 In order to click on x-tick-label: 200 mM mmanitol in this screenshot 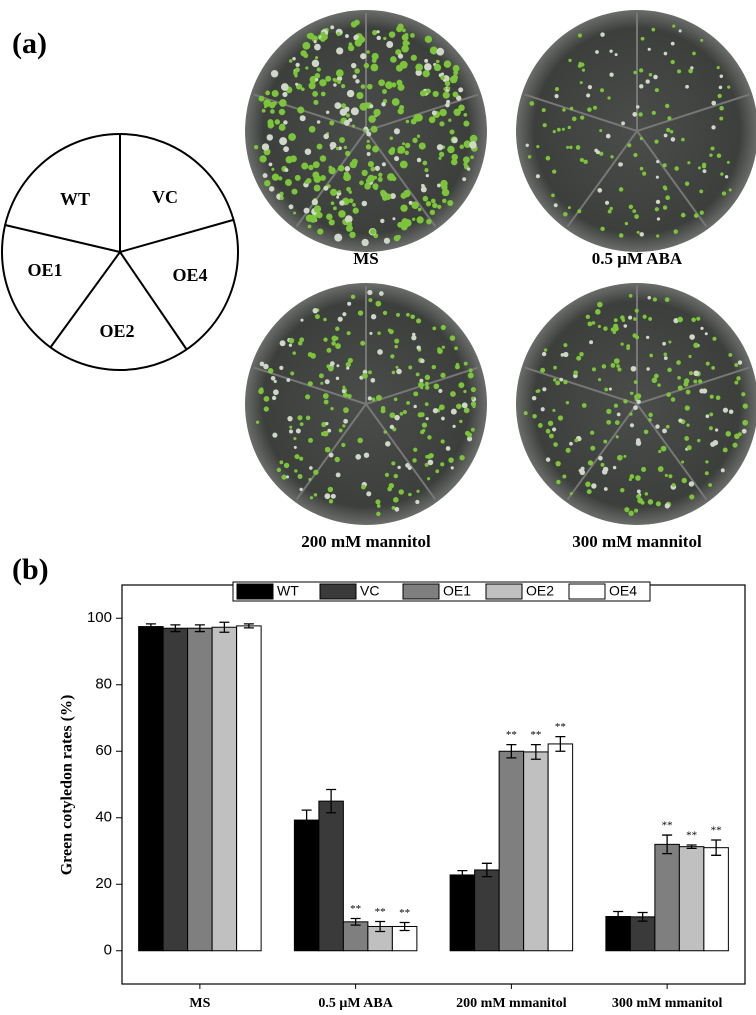, I will do `click(511, 1003)`.